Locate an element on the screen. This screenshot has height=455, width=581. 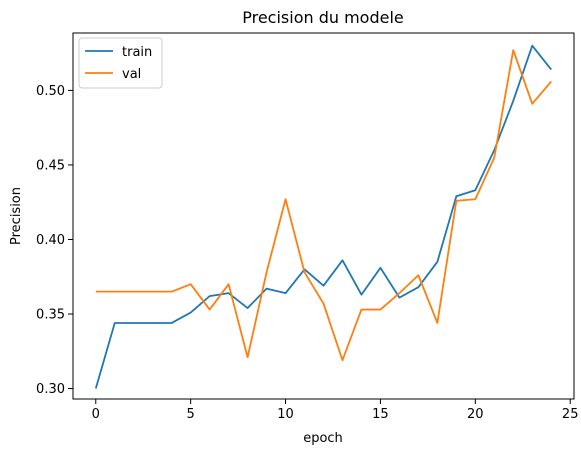
y-tick-label: 0.30 is located at coordinates (50, 389).